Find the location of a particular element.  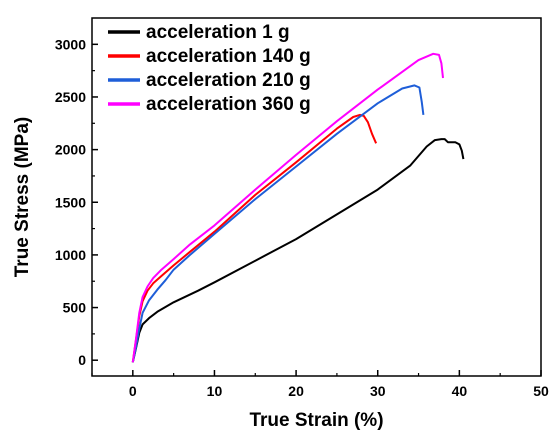

legend-label-acceleration-360-g: acceleration 360 g is located at coordinates (228, 104).